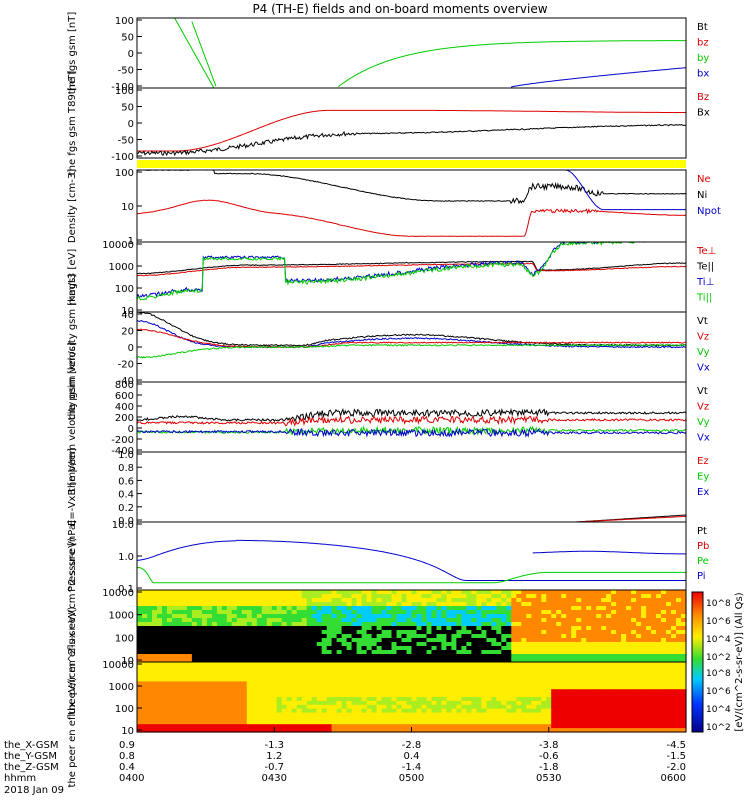  Describe the element at coordinates (625, 190) in the screenshot. I see `npot-trace` at that location.